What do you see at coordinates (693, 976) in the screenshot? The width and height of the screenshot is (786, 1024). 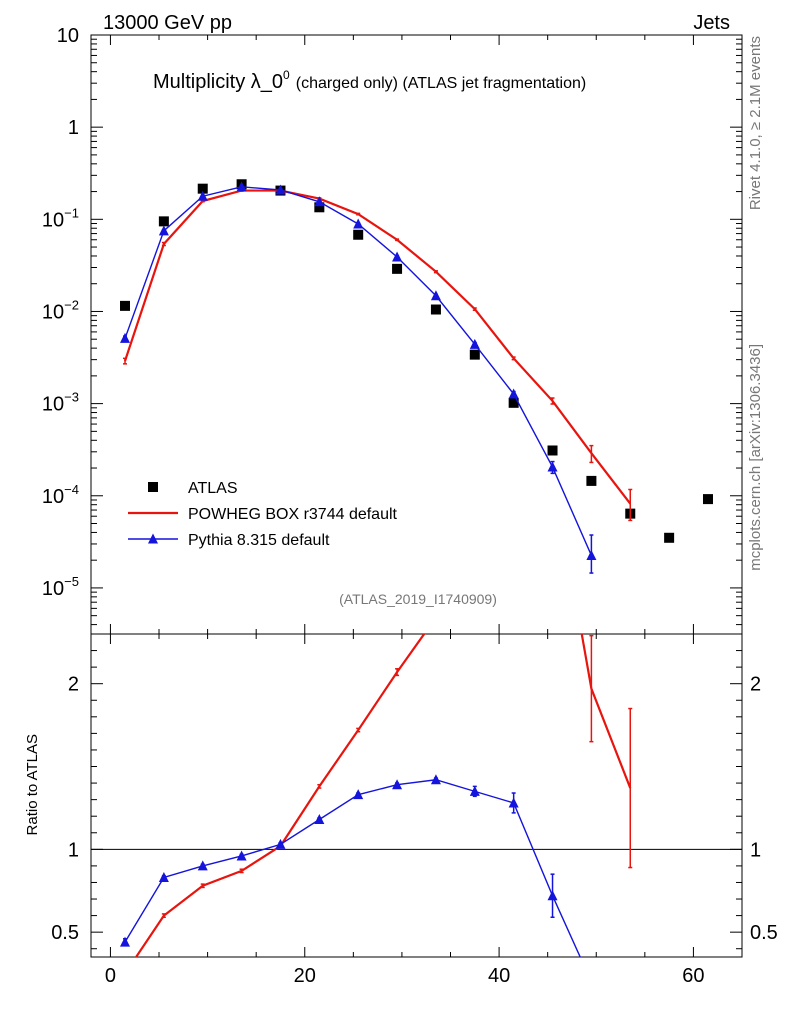 I see `x-tick-label: 60` at bounding box center [693, 976].